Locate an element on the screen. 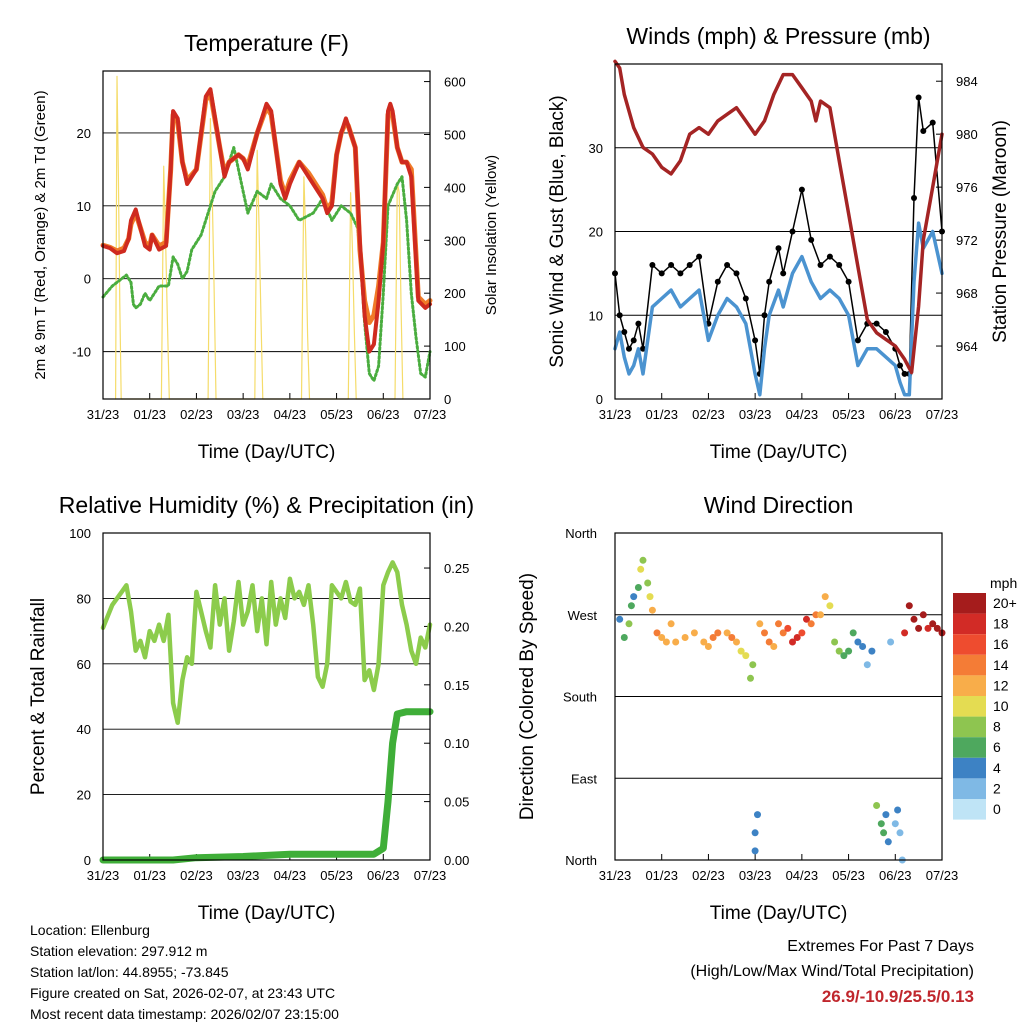 The width and height of the screenshot is (1024, 1025). winds-title: Winds (mph) & Pressure (mb) is located at coordinates (778, 36).